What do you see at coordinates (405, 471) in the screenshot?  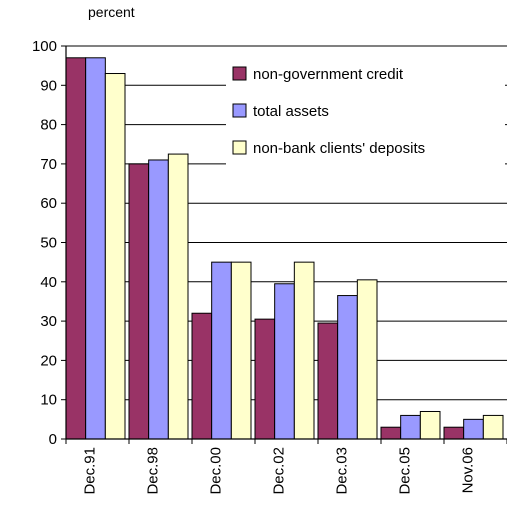 I see `x-category-label: Dec.05` at bounding box center [405, 471].